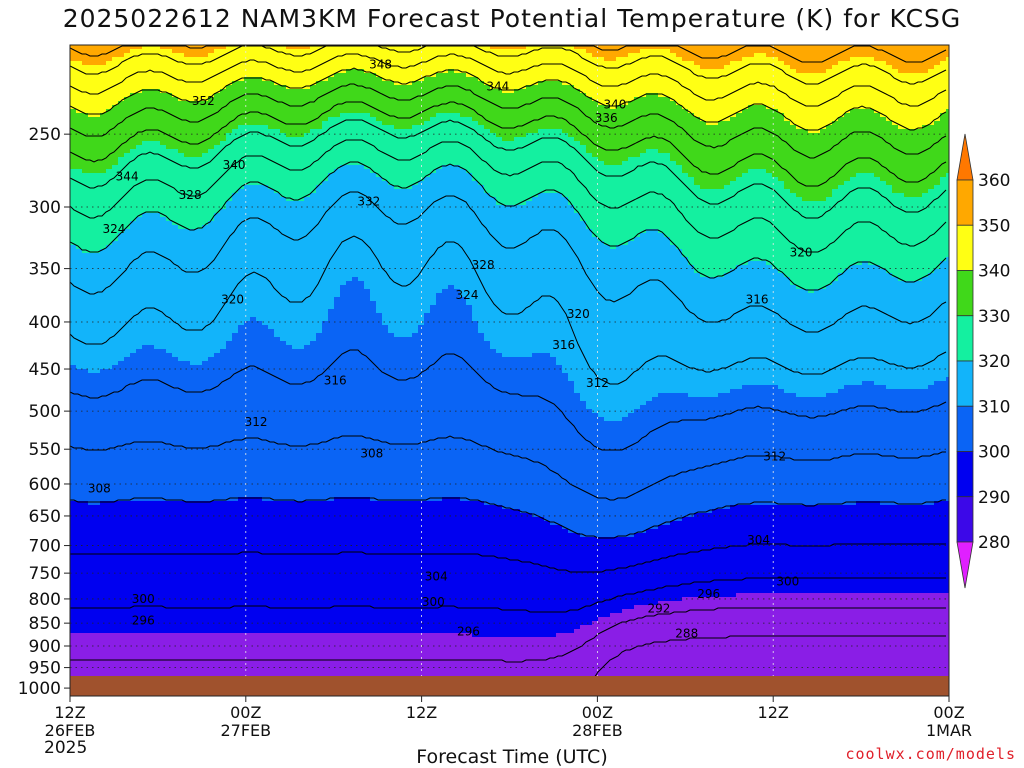  Describe the element at coordinates (708, 594) in the screenshot. I see `contour-label: 296` at that location.